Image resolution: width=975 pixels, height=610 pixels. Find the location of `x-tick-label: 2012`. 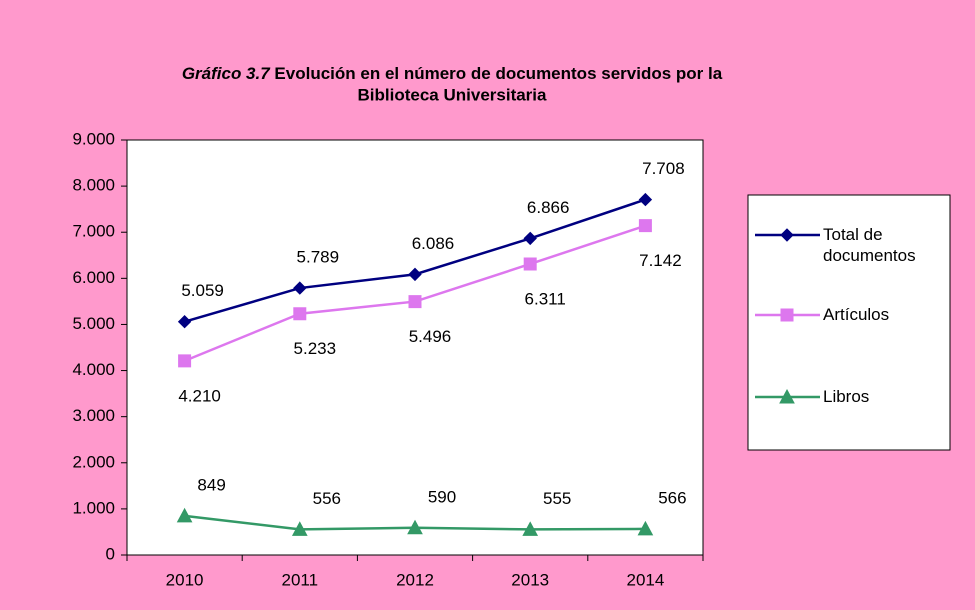

x-tick-label: 2012 is located at coordinates (415, 579).